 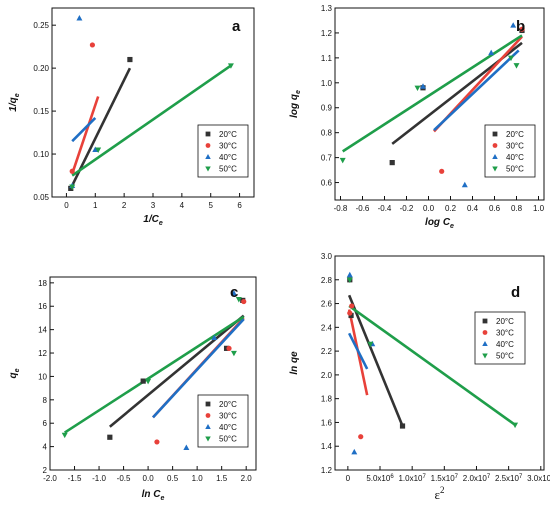 I want to click on y-tick-label: 0.10, so click(x=41, y=154).